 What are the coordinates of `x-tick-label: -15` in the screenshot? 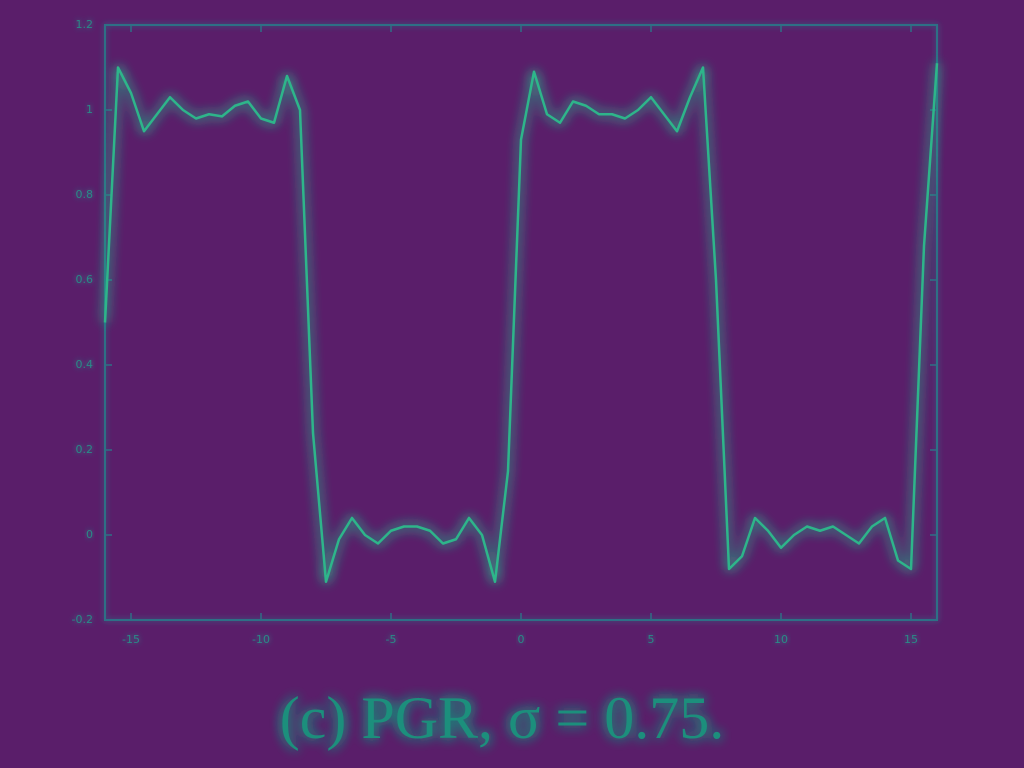 It's located at (131, 639).